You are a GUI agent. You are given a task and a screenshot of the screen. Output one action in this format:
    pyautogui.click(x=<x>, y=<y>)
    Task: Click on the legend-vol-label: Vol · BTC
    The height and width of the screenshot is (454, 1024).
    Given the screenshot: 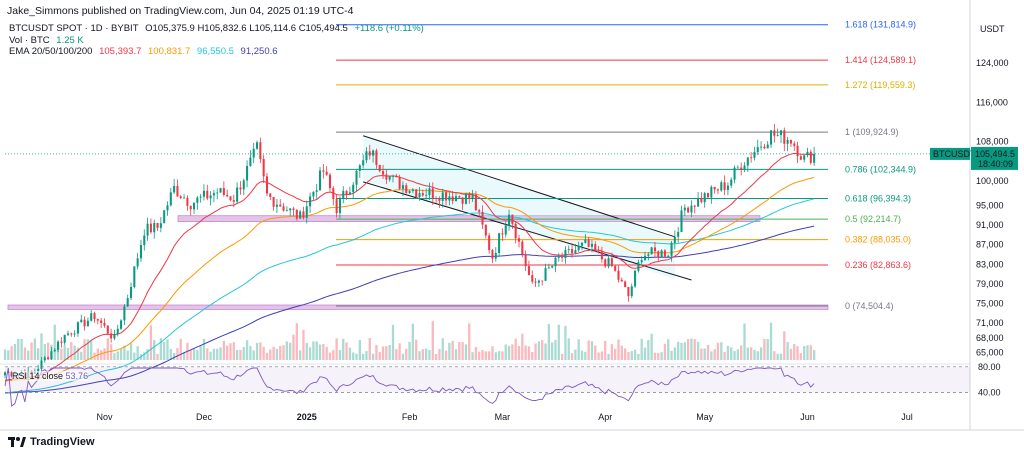 What is the action you would take?
    pyautogui.click(x=29, y=40)
    